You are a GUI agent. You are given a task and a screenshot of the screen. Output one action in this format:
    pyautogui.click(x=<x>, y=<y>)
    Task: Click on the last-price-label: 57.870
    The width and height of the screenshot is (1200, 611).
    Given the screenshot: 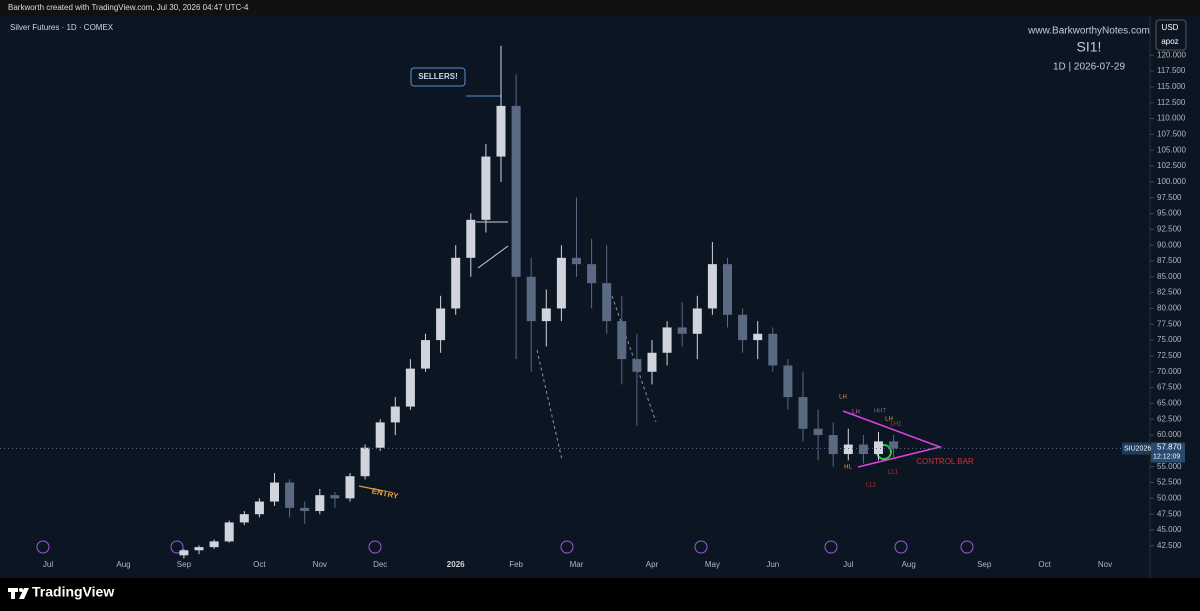 What is the action you would take?
    pyautogui.click(x=1169, y=447)
    